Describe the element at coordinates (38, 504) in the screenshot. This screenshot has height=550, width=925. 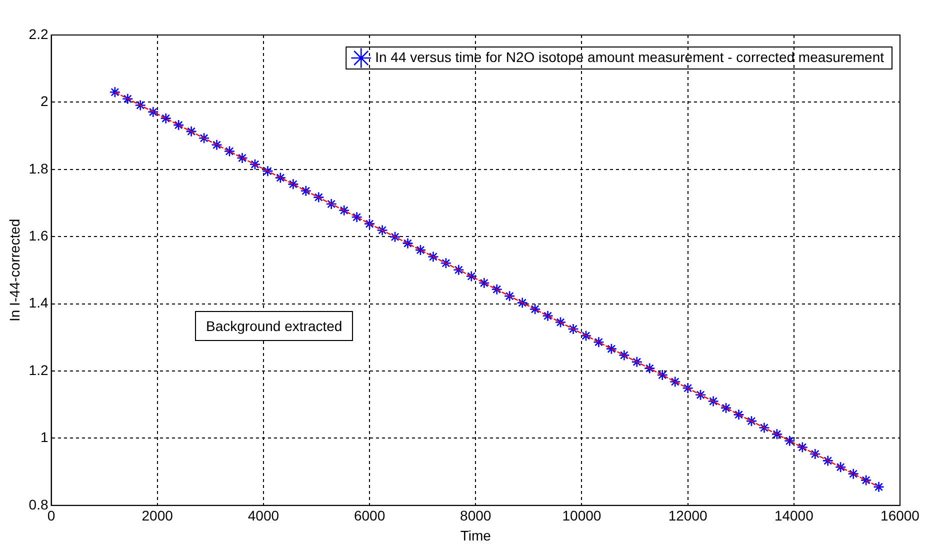
I see `y-tick-label: 0.8` at that location.